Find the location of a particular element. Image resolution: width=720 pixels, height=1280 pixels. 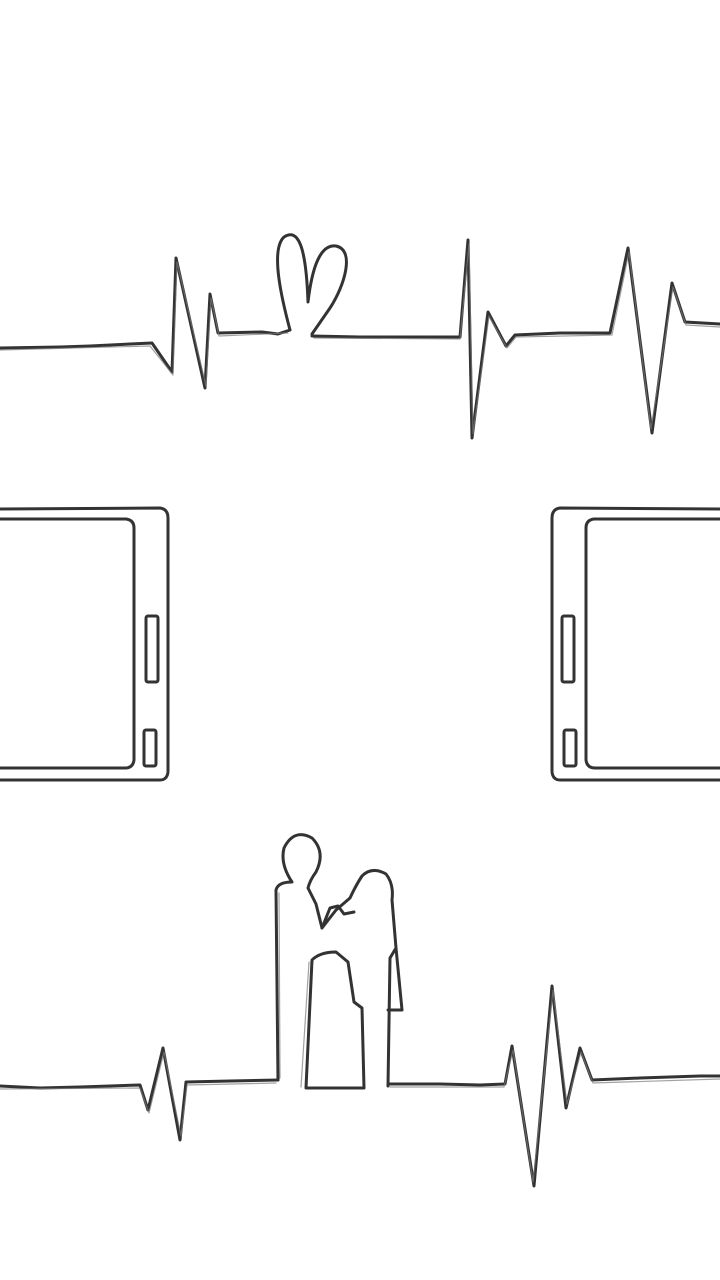

right-frame-side-button-long is located at coordinates (568, 649).